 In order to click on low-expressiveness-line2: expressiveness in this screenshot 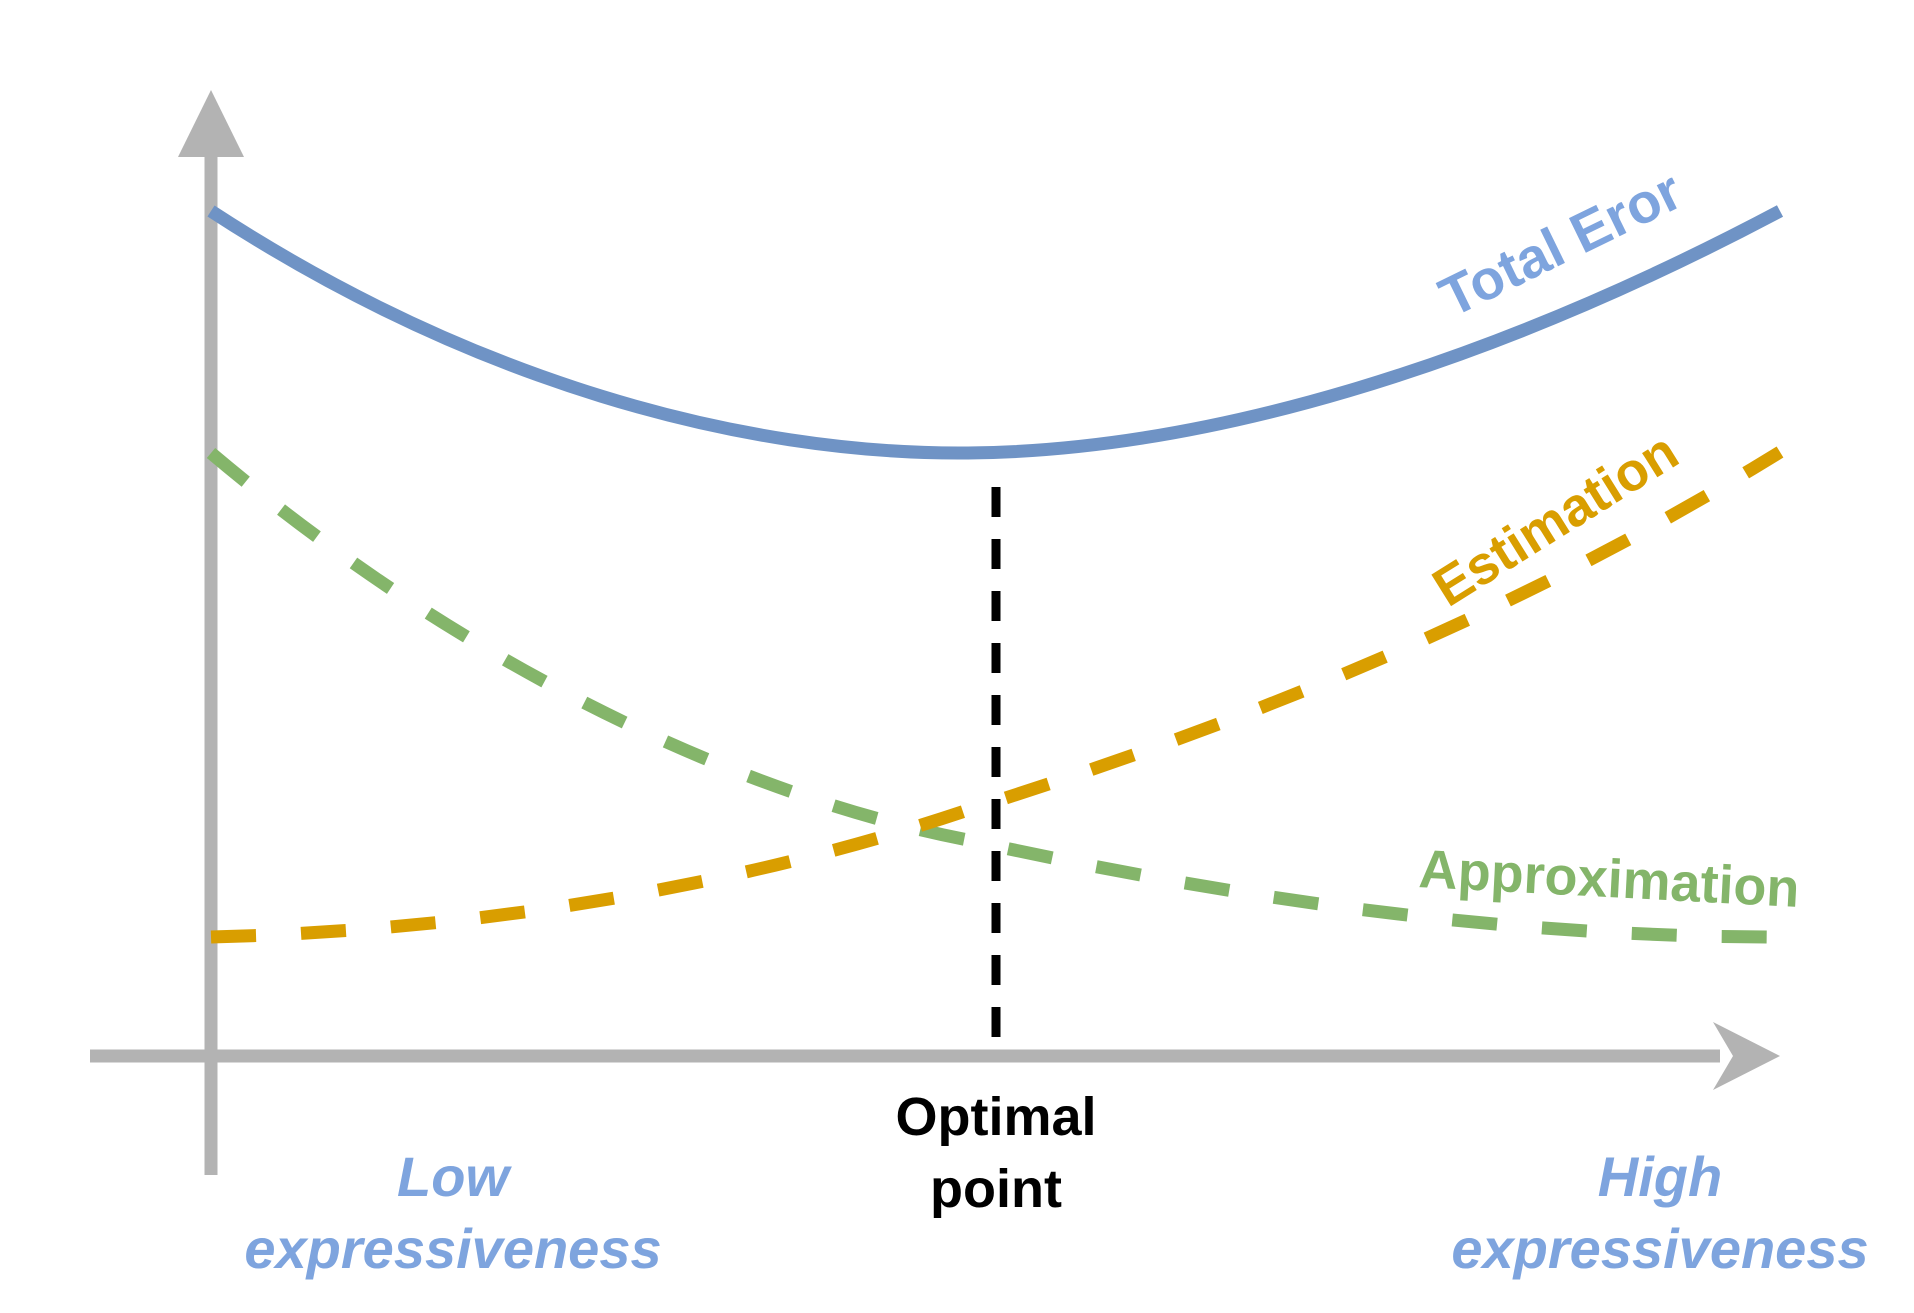, I will do `click(452, 1248)`.